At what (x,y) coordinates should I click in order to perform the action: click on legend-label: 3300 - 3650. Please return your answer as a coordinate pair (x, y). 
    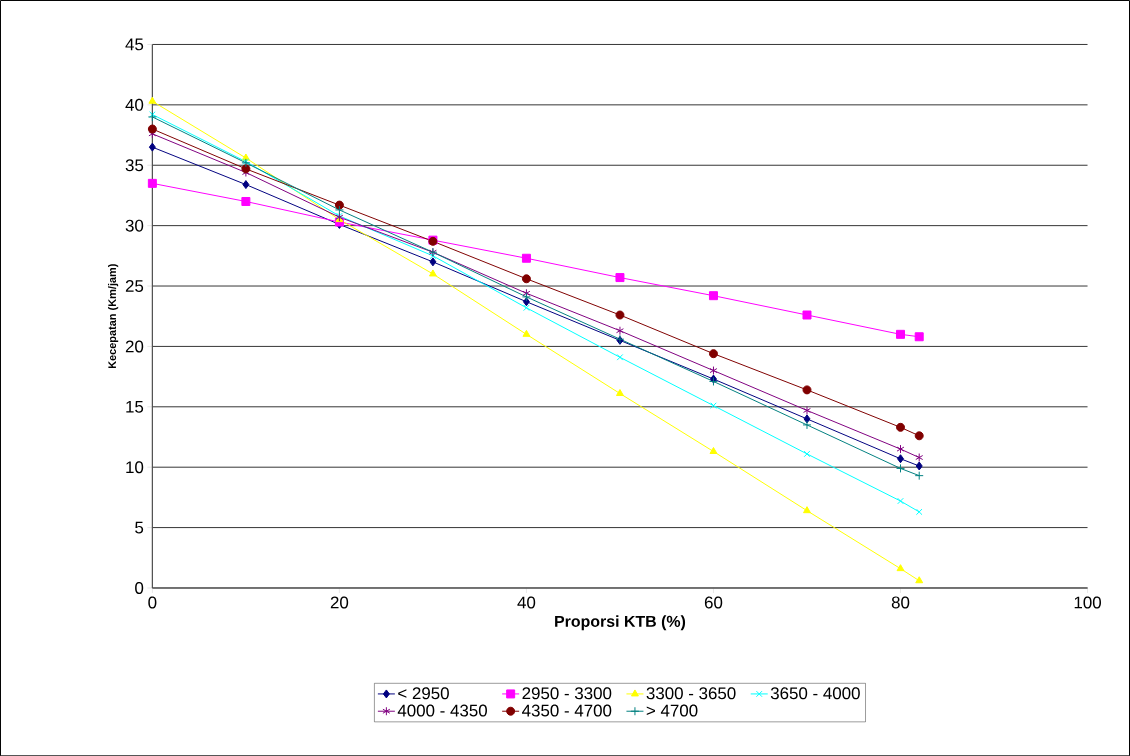
    Looking at the image, I should click on (691, 693).